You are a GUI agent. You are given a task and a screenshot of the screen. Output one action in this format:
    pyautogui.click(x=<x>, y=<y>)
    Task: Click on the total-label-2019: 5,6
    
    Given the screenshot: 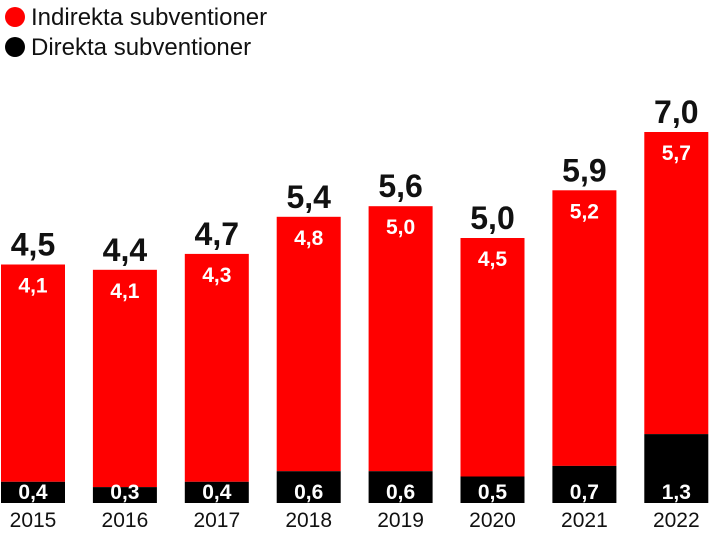 What is the action you would take?
    pyautogui.click(x=400, y=186)
    